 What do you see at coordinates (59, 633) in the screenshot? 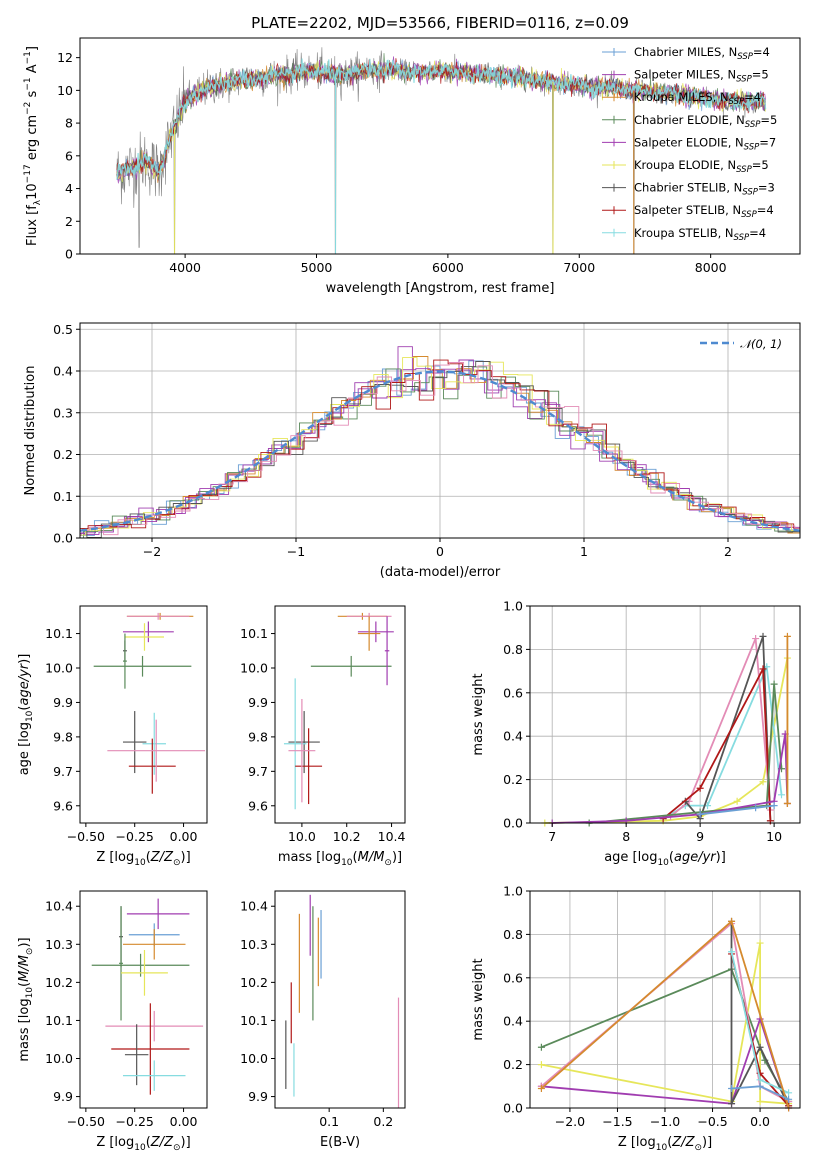
I see `y-tick-label: 10.1` at bounding box center [59, 633].